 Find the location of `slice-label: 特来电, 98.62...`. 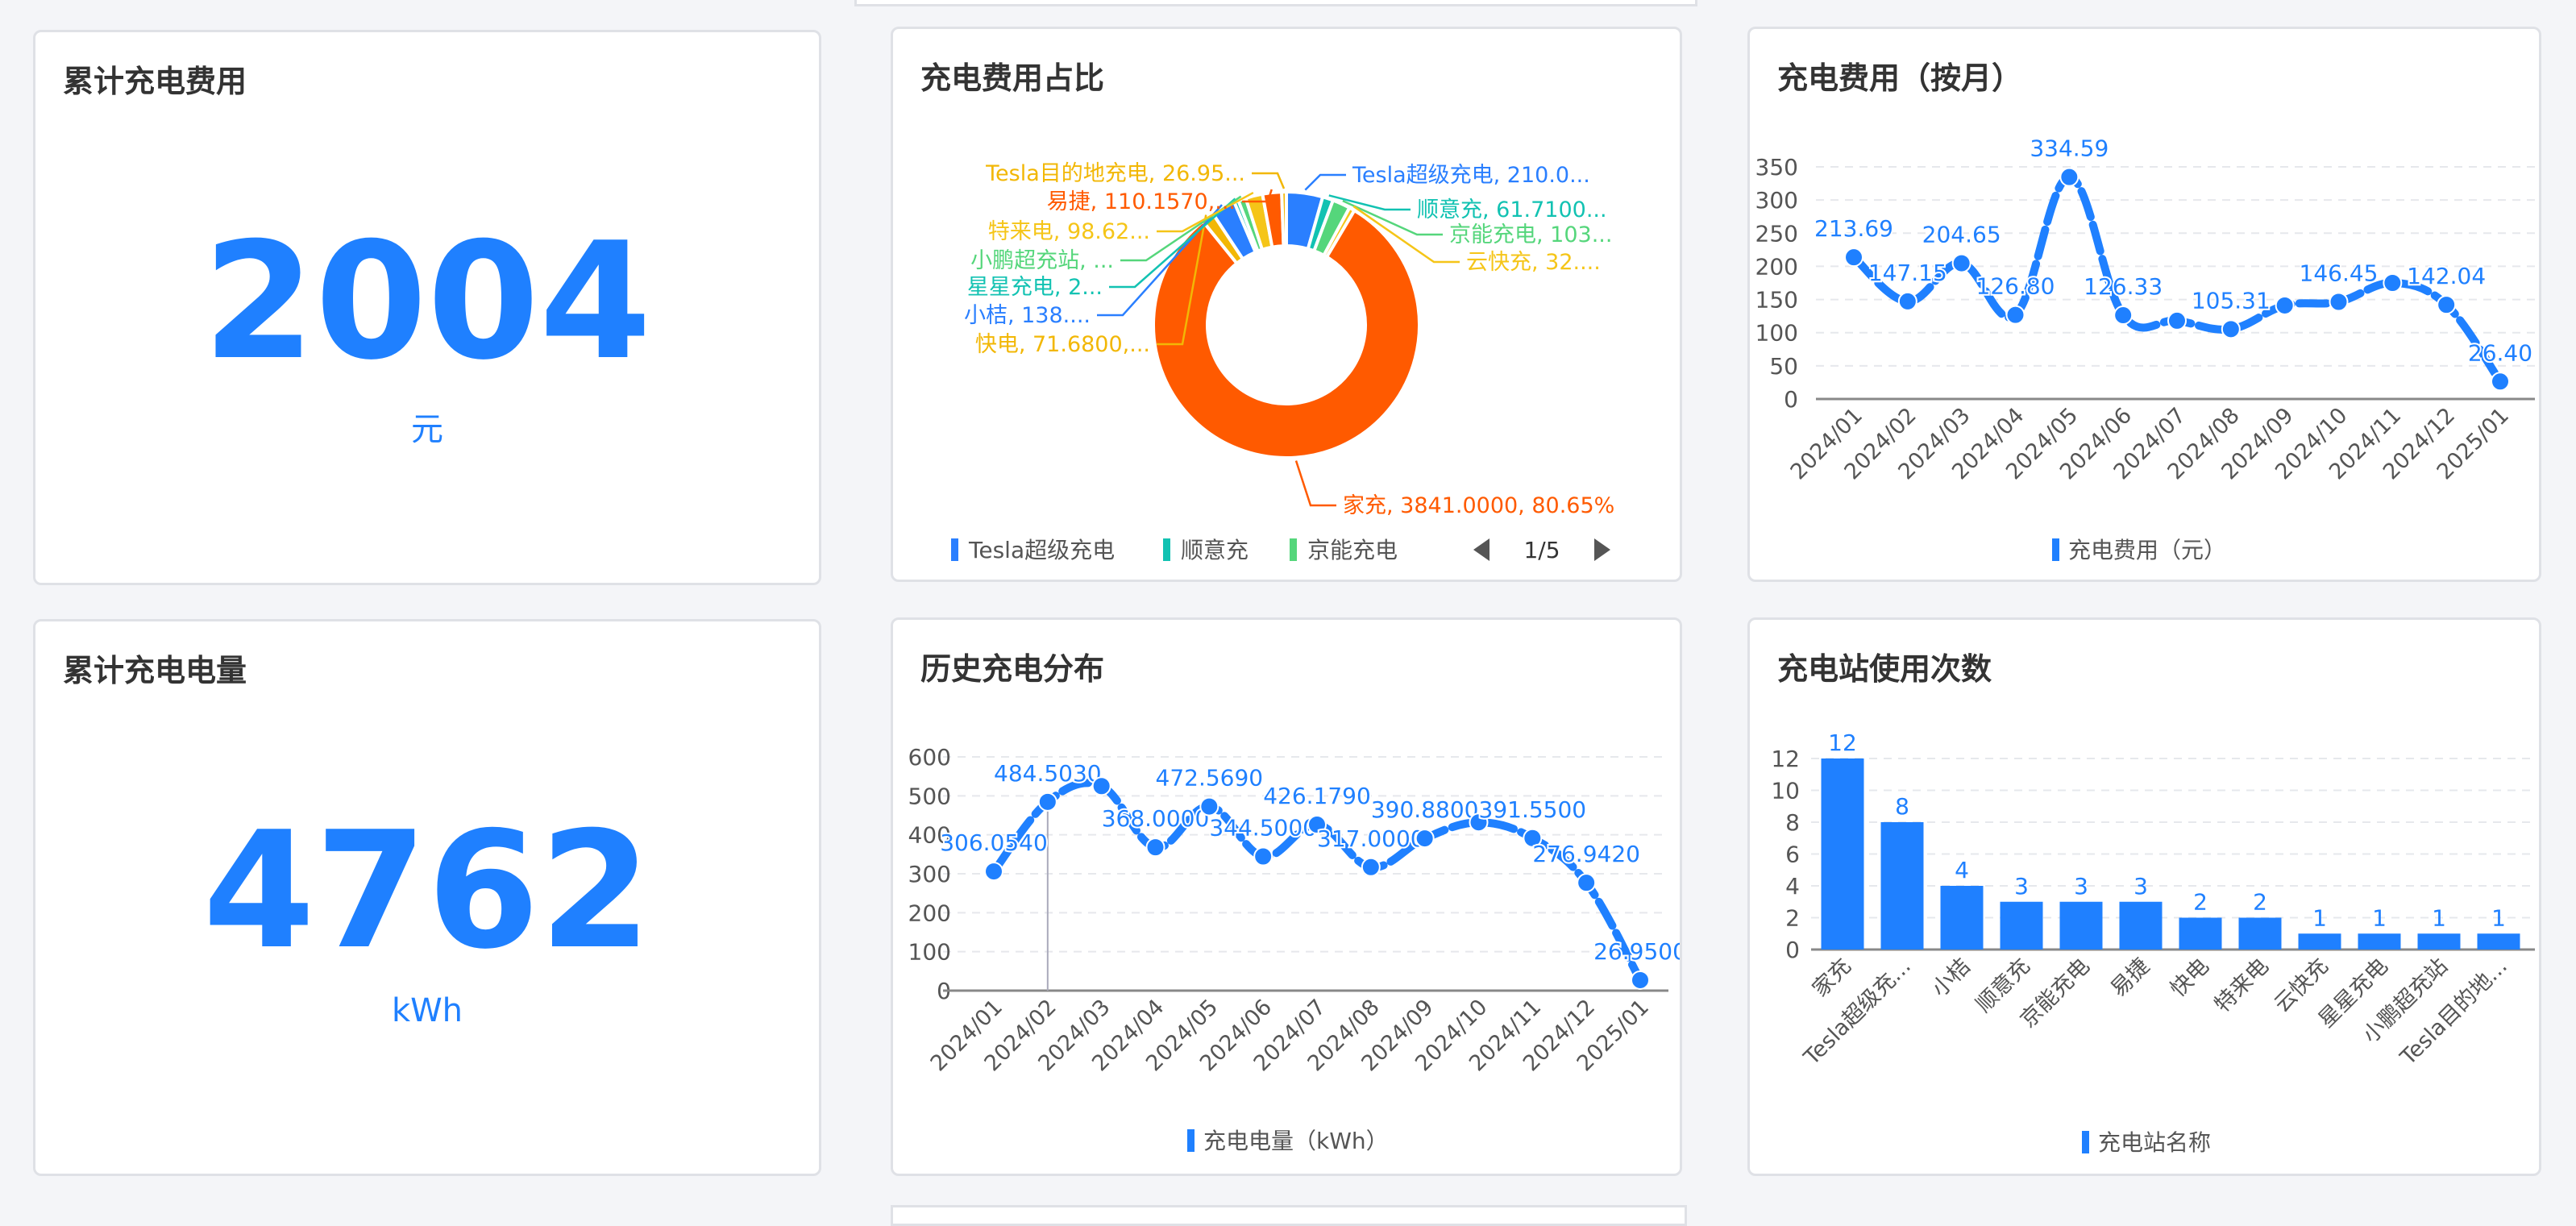

slice-label: 特来电, 98.62... is located at coordinates (1069, 232).